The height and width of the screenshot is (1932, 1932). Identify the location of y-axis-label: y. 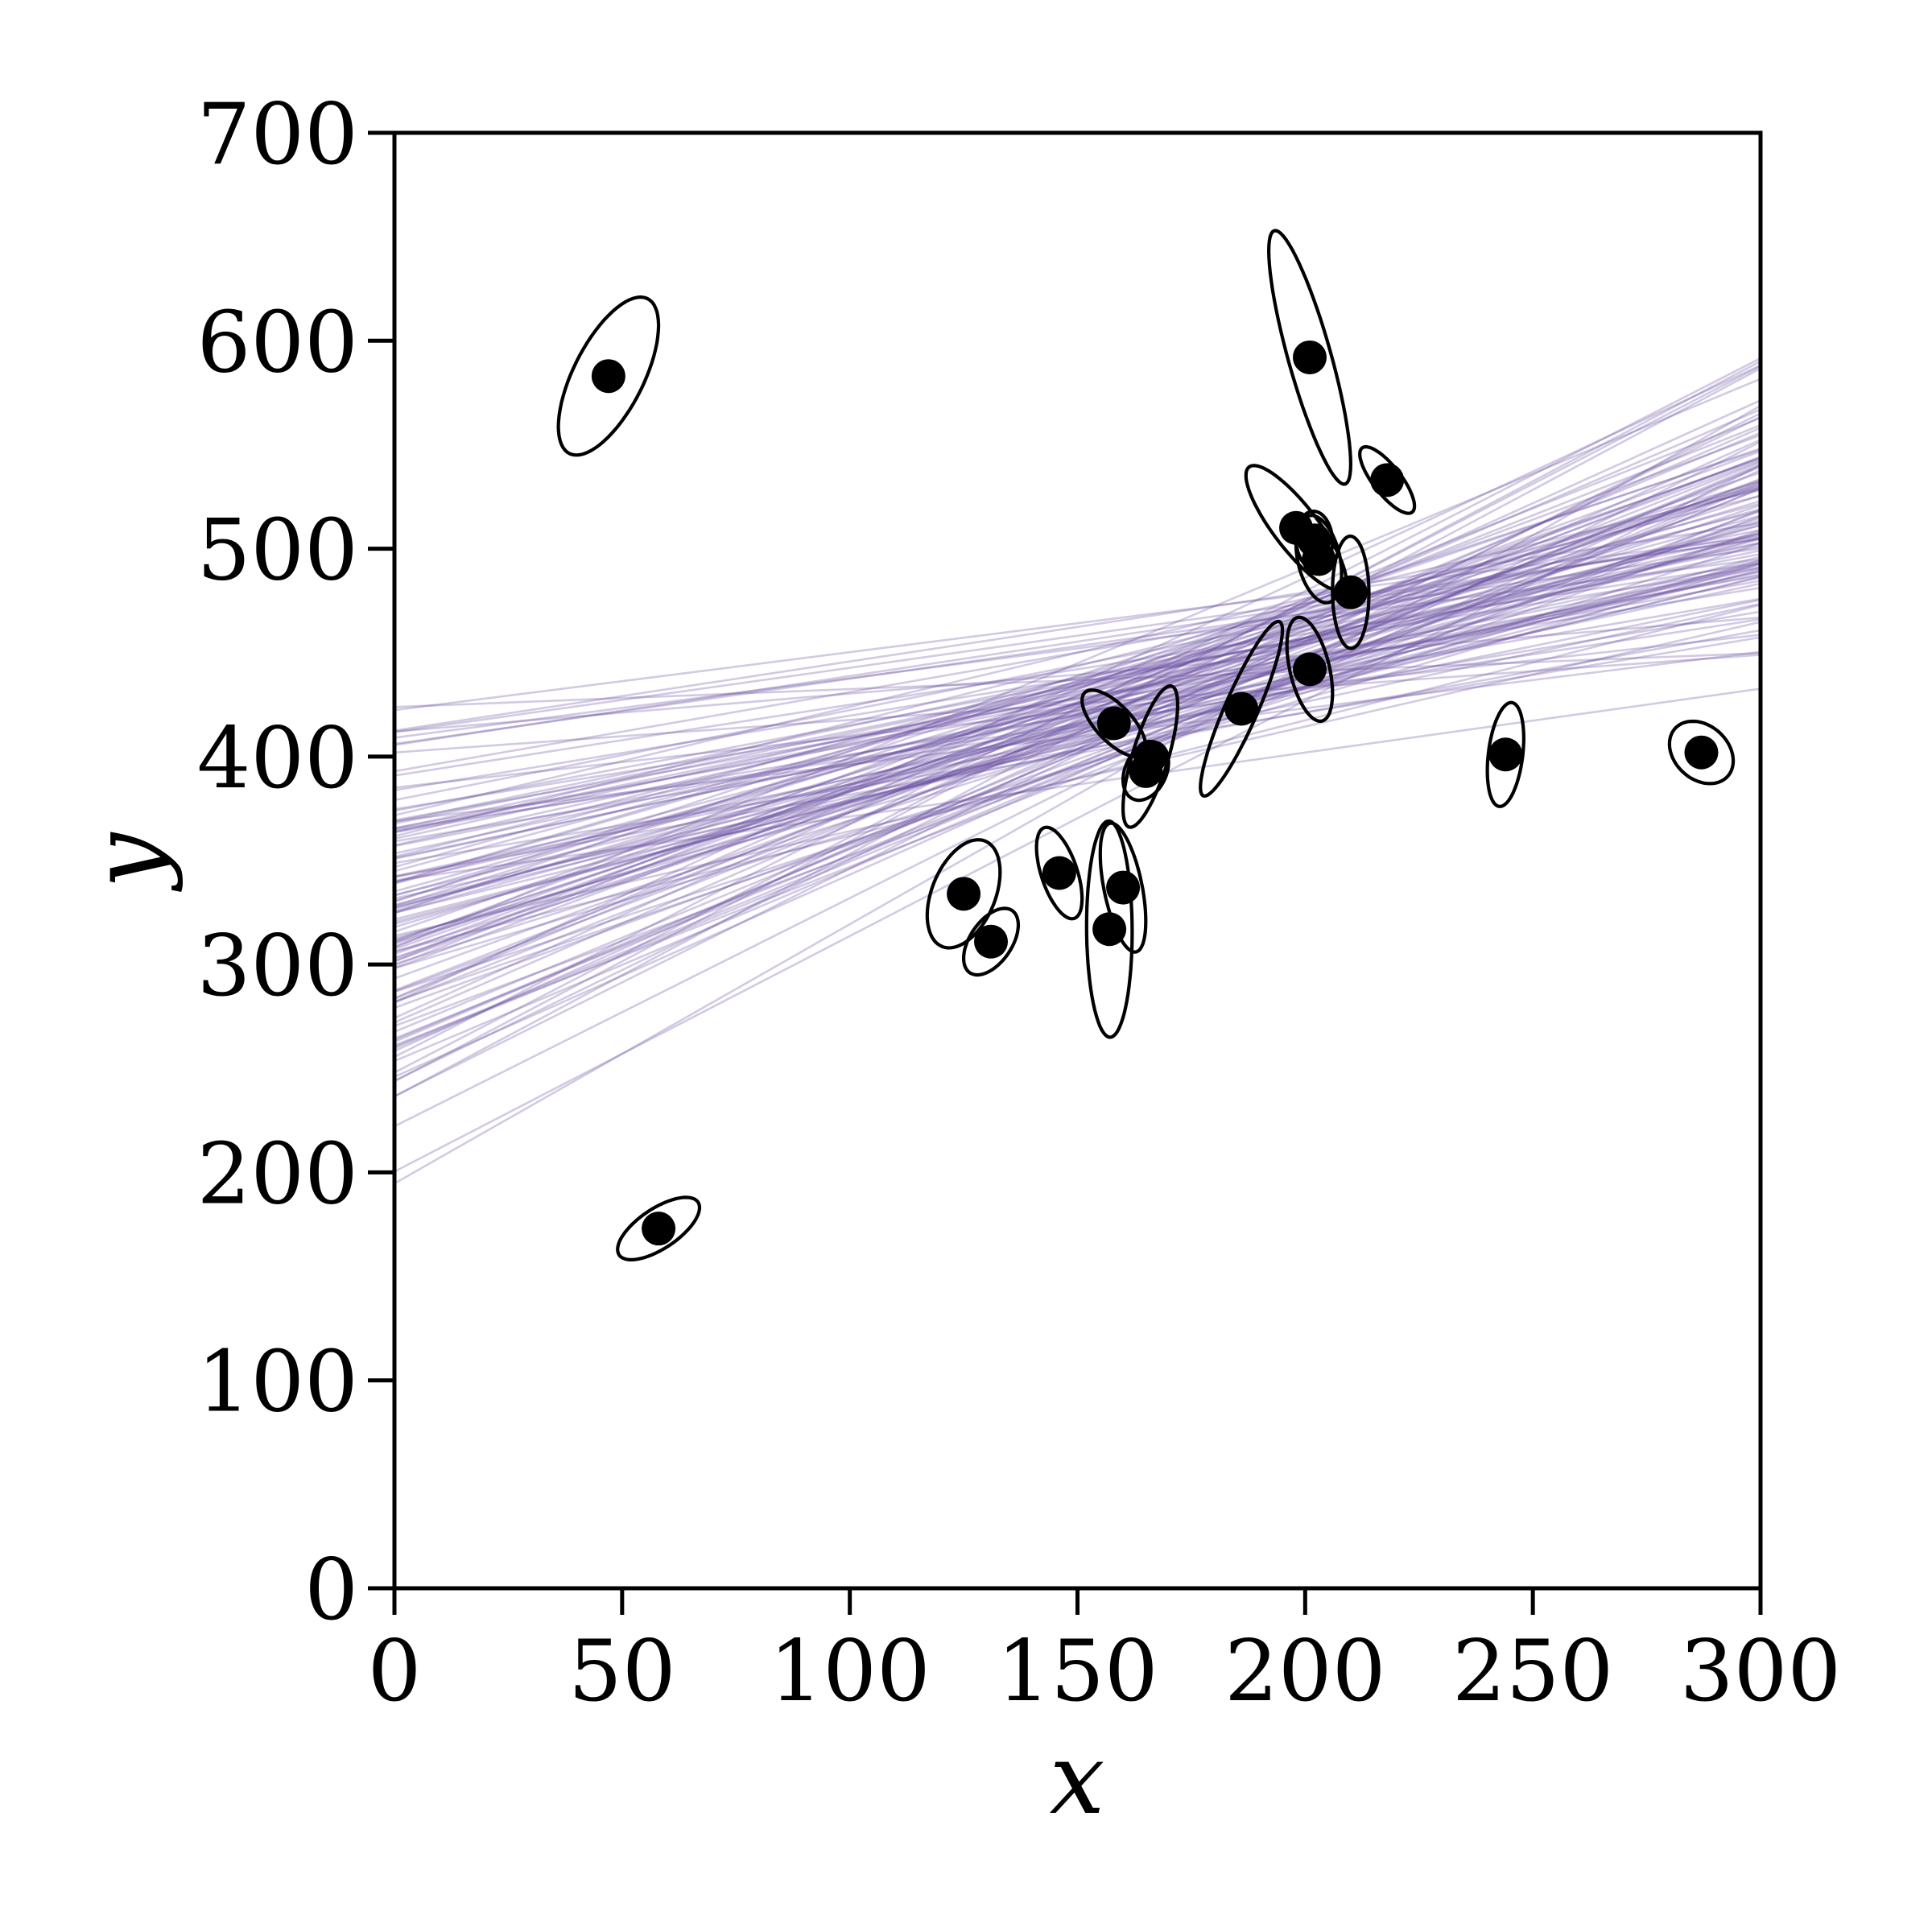
(127, 861).